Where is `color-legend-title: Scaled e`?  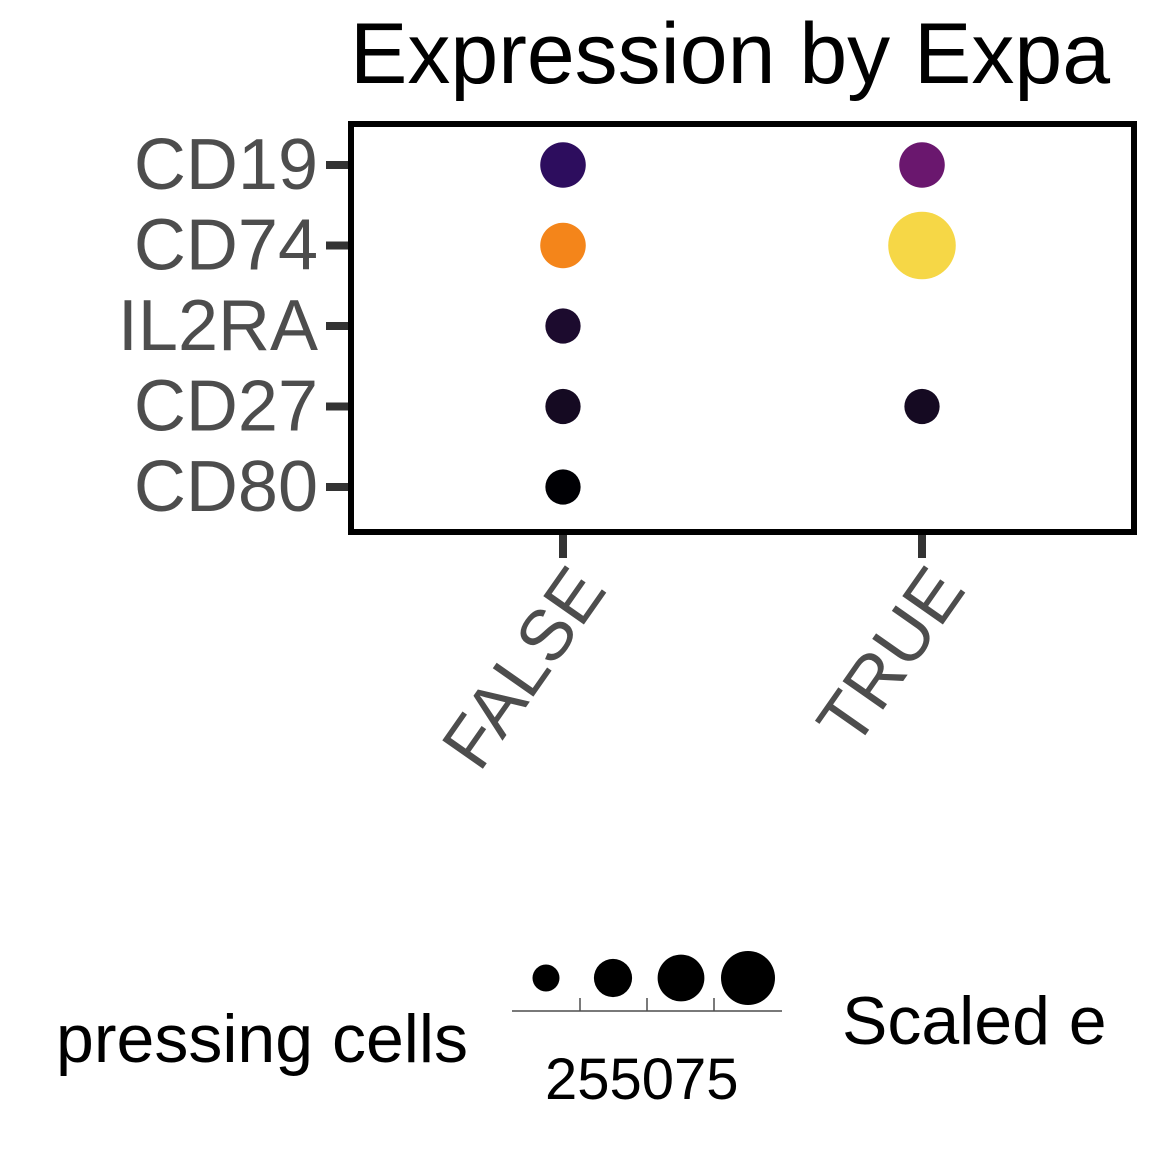
color-legend-title: Scaled e is located at coordinates (974, 1021).